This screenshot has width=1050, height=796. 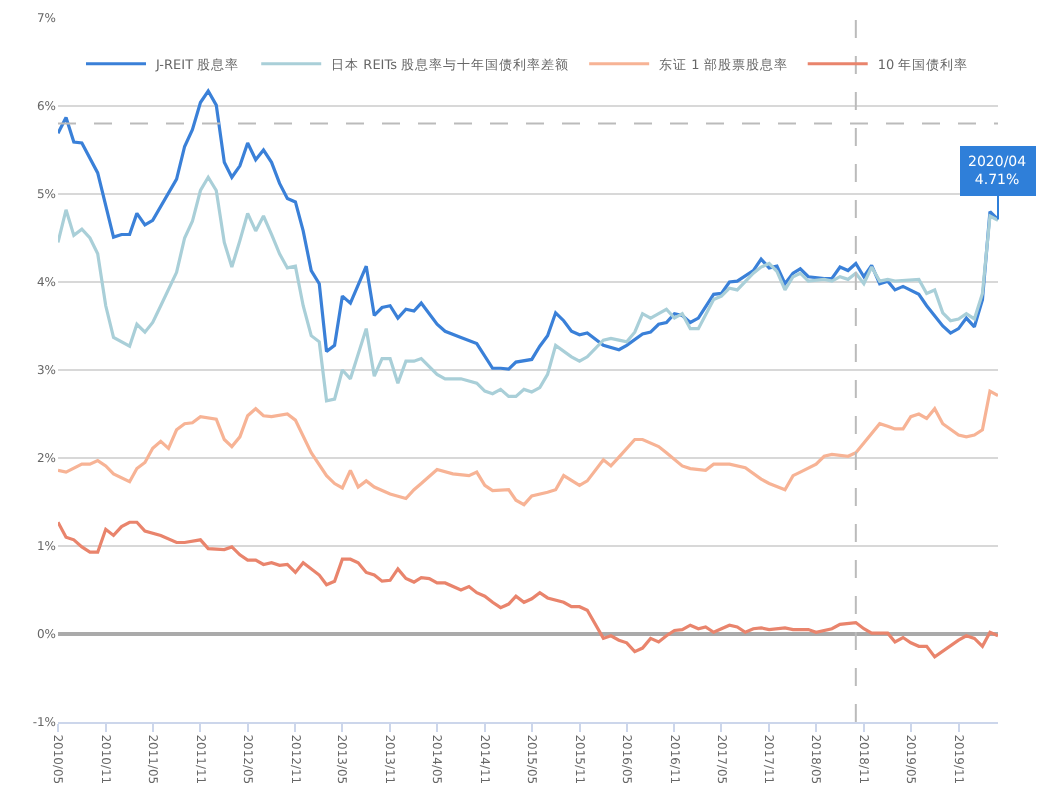 What do you see at coordinates (528, 448) in the screenshot?
I see `line-series` at bounding box center [528, 448].